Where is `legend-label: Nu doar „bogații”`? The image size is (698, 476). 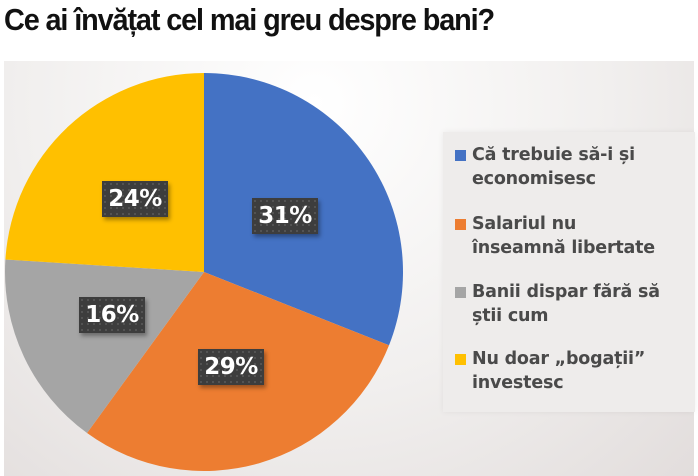
legend-label: Nu doar „bogații” is located at coordinates (559, 359).